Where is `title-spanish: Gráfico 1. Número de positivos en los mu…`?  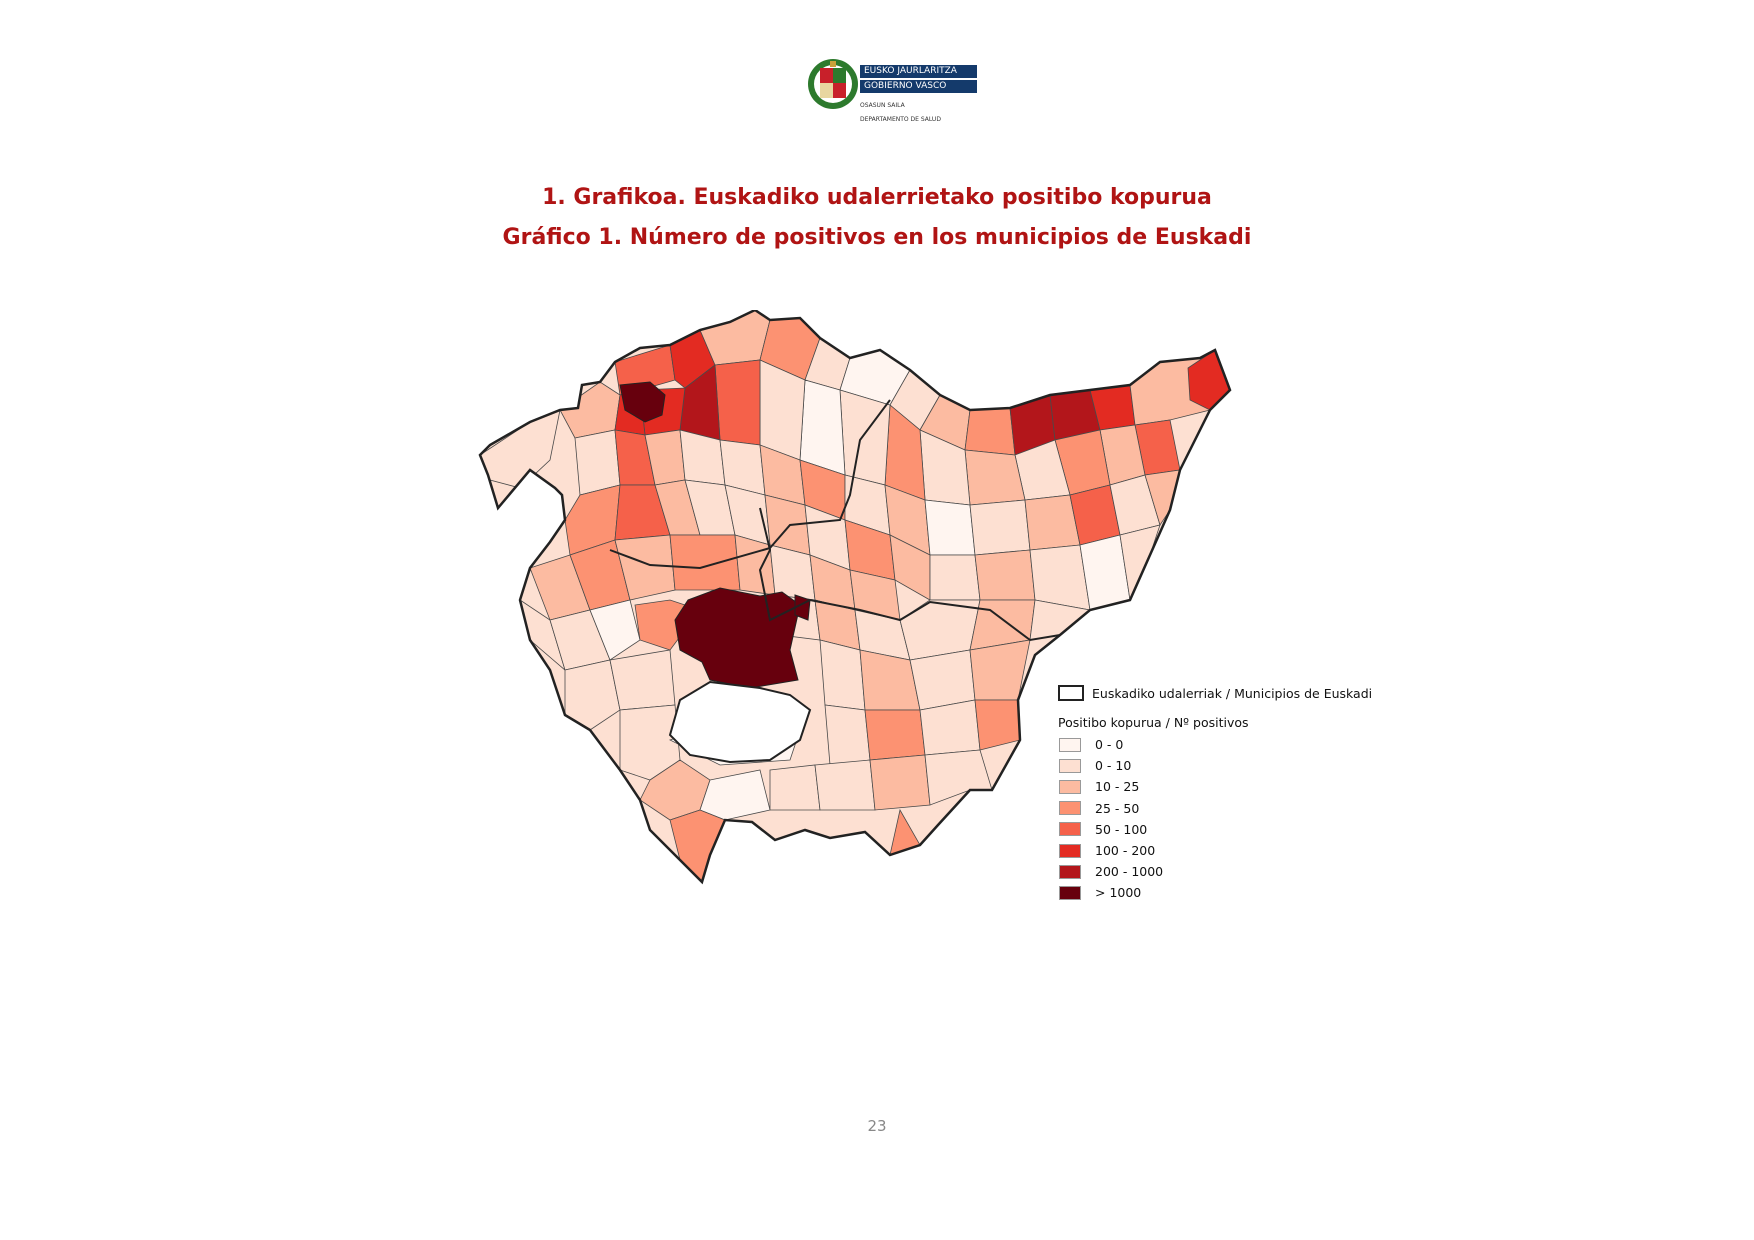 title-spanish: Gráfico 1. Número de positivos en los mu… is located at coordinates (877, 237).